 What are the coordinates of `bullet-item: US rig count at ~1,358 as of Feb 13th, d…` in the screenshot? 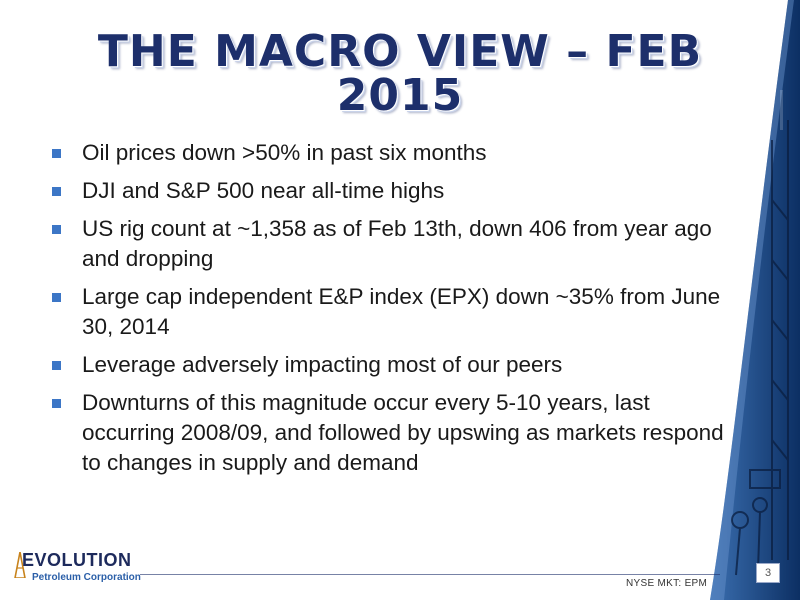 It's located at (388, 244).